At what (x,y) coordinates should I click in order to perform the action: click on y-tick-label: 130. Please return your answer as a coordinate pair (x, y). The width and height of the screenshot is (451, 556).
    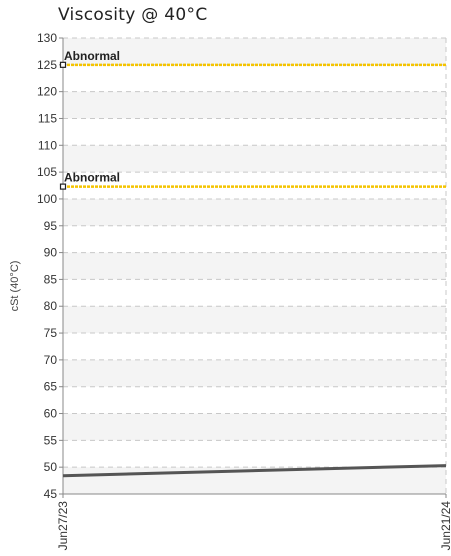
    Looking at the image, I should click on (47, 38).